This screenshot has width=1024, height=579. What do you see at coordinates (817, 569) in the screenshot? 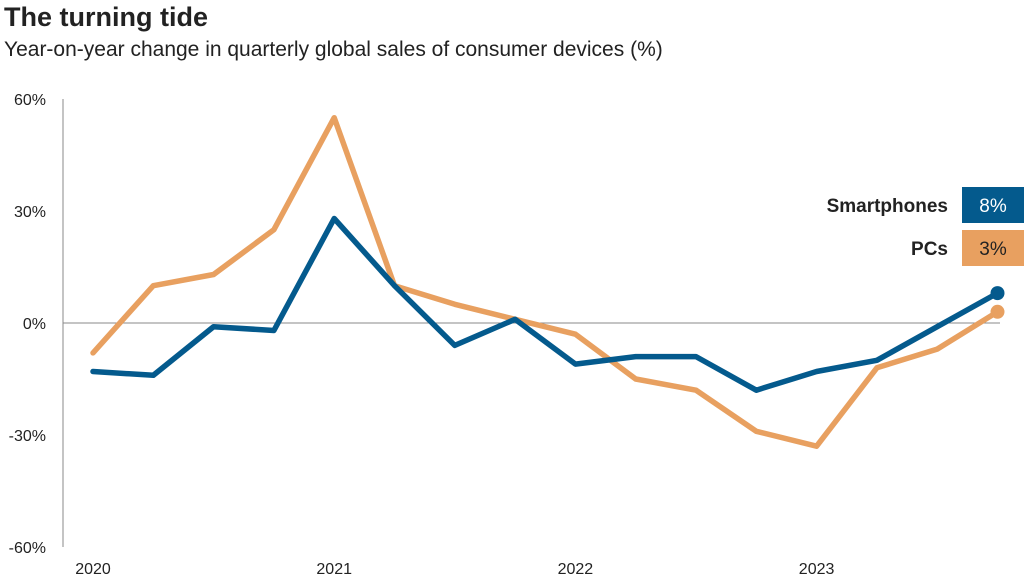
I see `x-tick-label: 2023` at bounding box center [817, 569].